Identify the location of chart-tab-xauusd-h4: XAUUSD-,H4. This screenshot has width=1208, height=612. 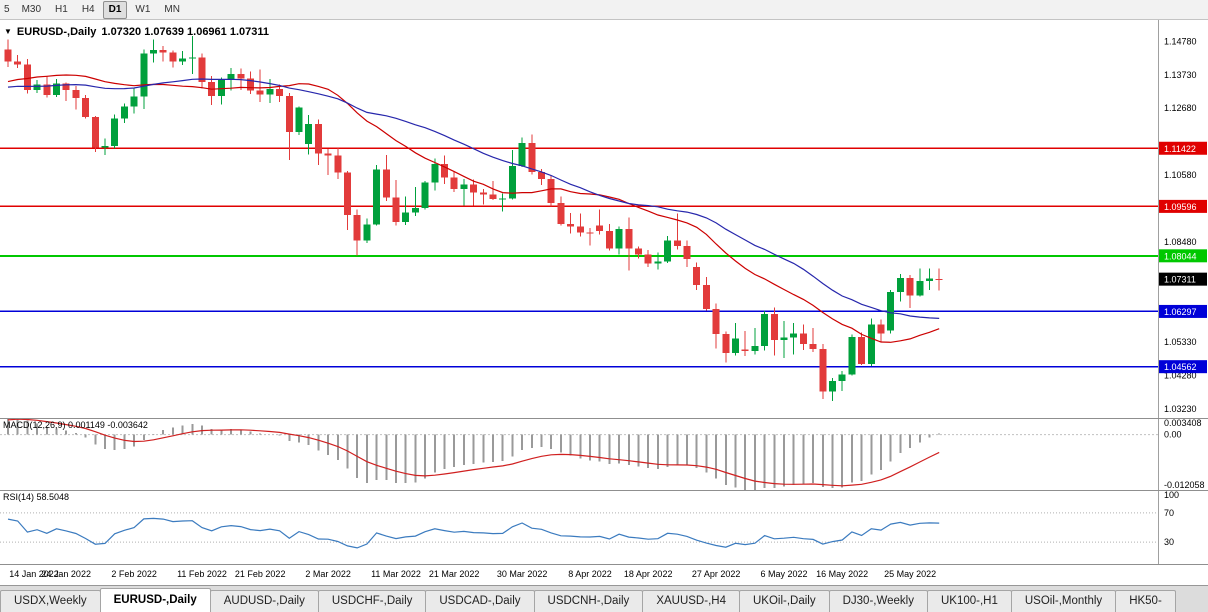
(691, 601).